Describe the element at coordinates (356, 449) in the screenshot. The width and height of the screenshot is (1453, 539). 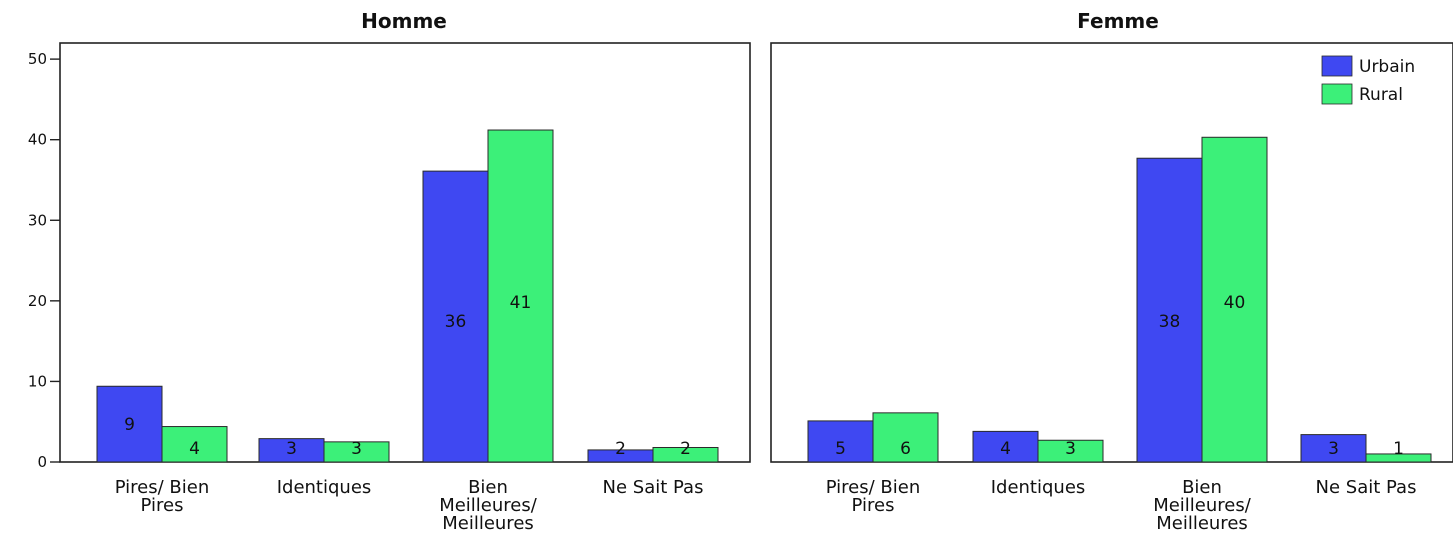
I see `data-label-rural-0-1: 3` at that location.